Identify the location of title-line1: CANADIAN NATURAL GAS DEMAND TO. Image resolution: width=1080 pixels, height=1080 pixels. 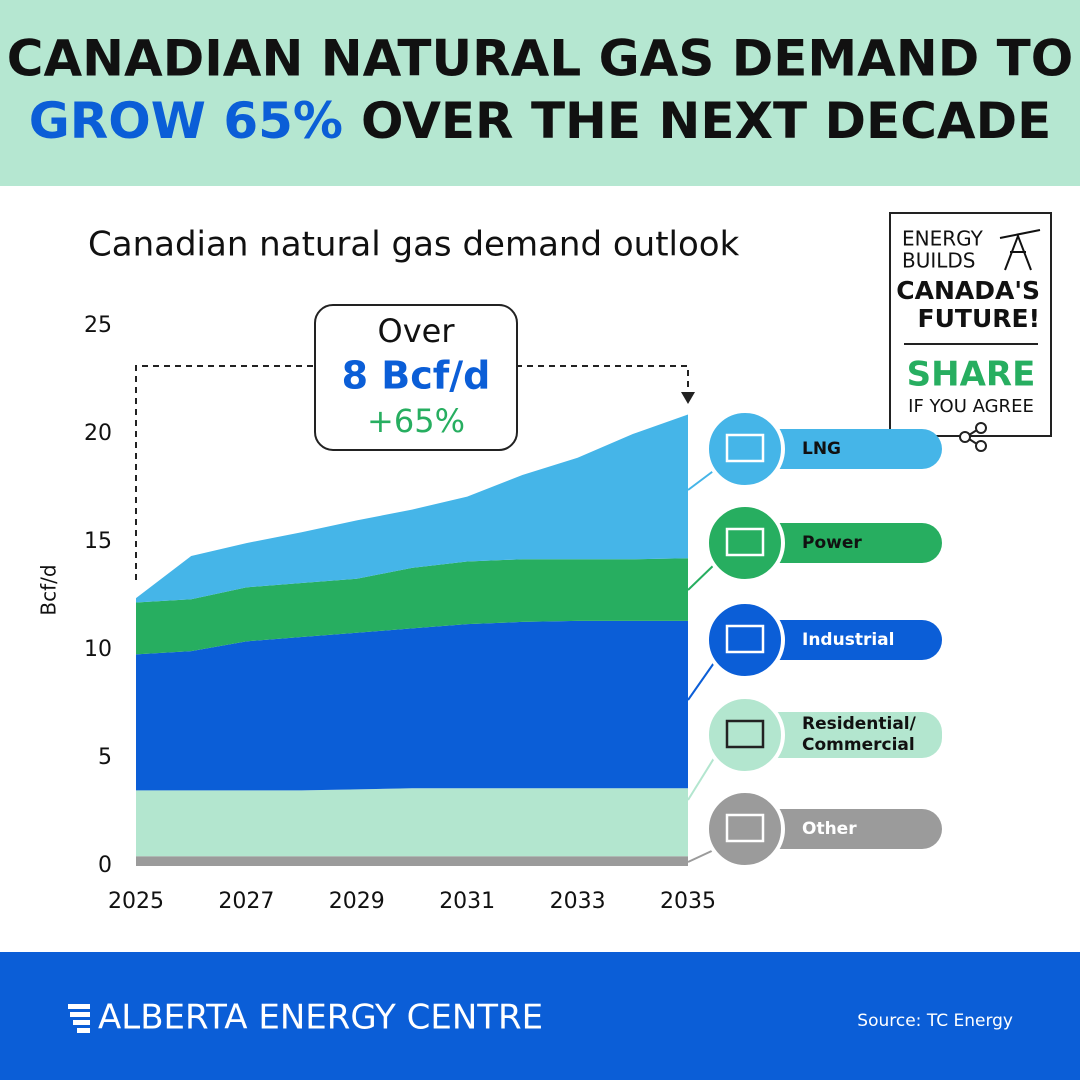
(540, 59).